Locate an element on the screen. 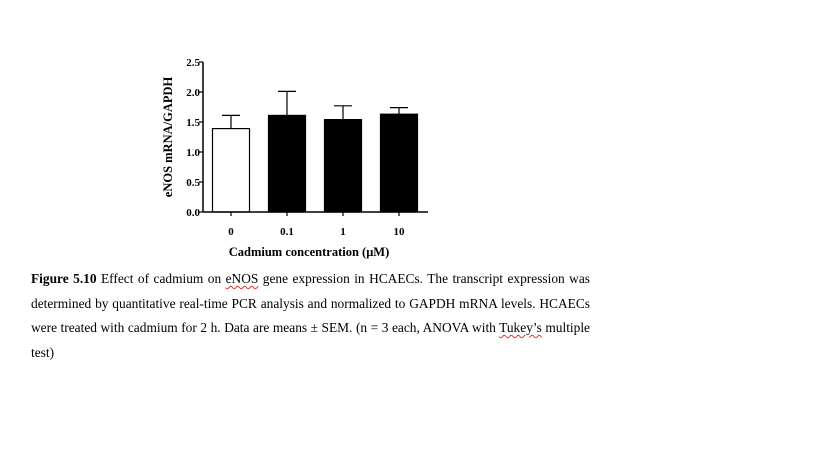 Image resolution: width=819 pixels, height=460 pixels. x-tick-label: 0 is located at coordinates (231, 232).